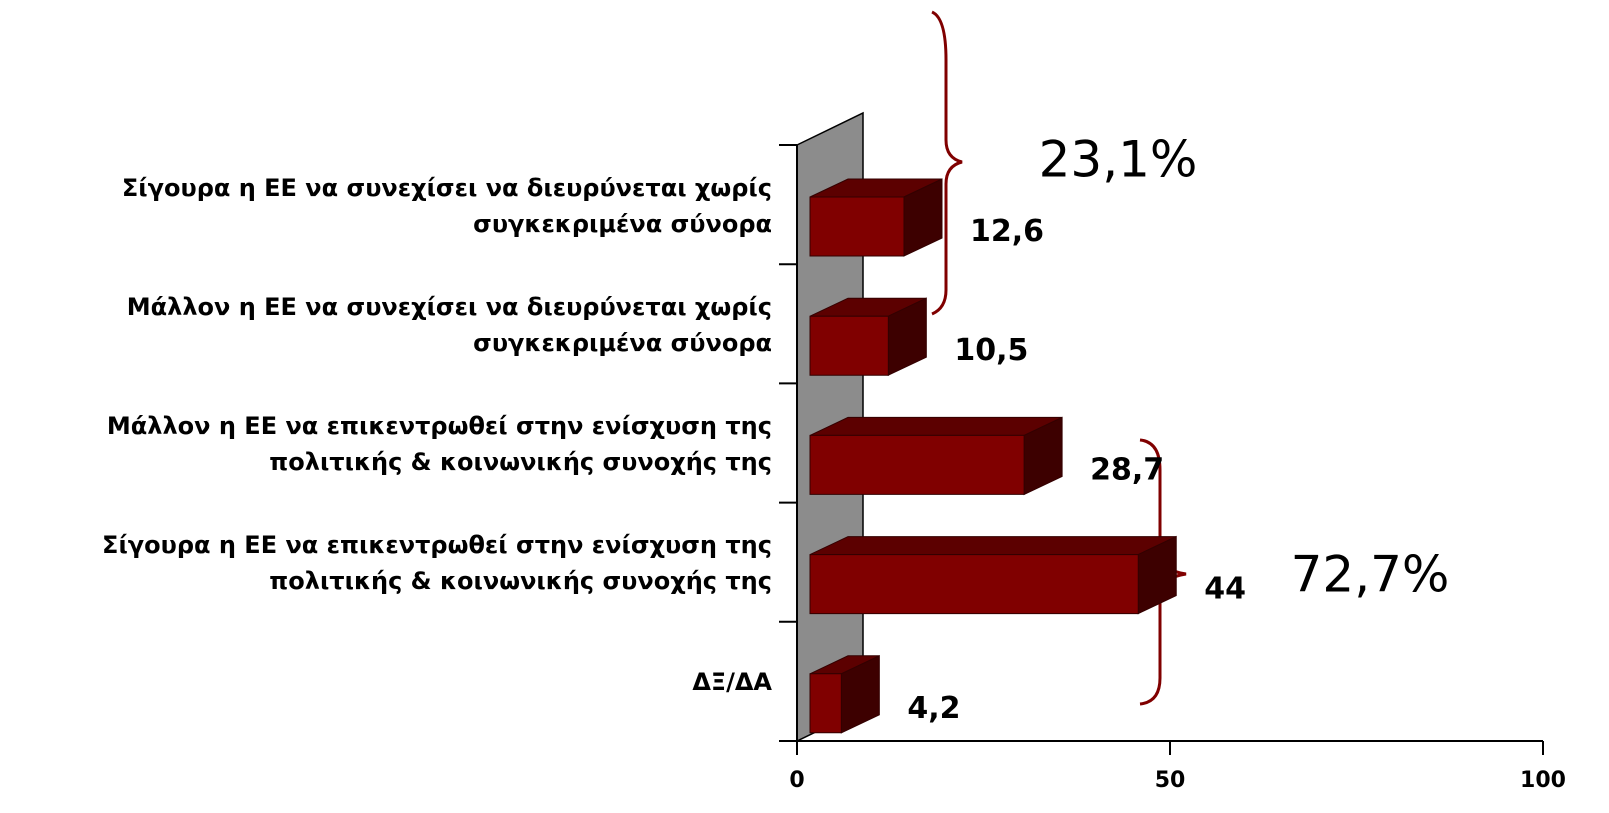 The width and height of the screenshot is (1609, 813). Describe the element at coordinates (796, 780) in the screenshot. I see `x-tick-label: 0` at that location.